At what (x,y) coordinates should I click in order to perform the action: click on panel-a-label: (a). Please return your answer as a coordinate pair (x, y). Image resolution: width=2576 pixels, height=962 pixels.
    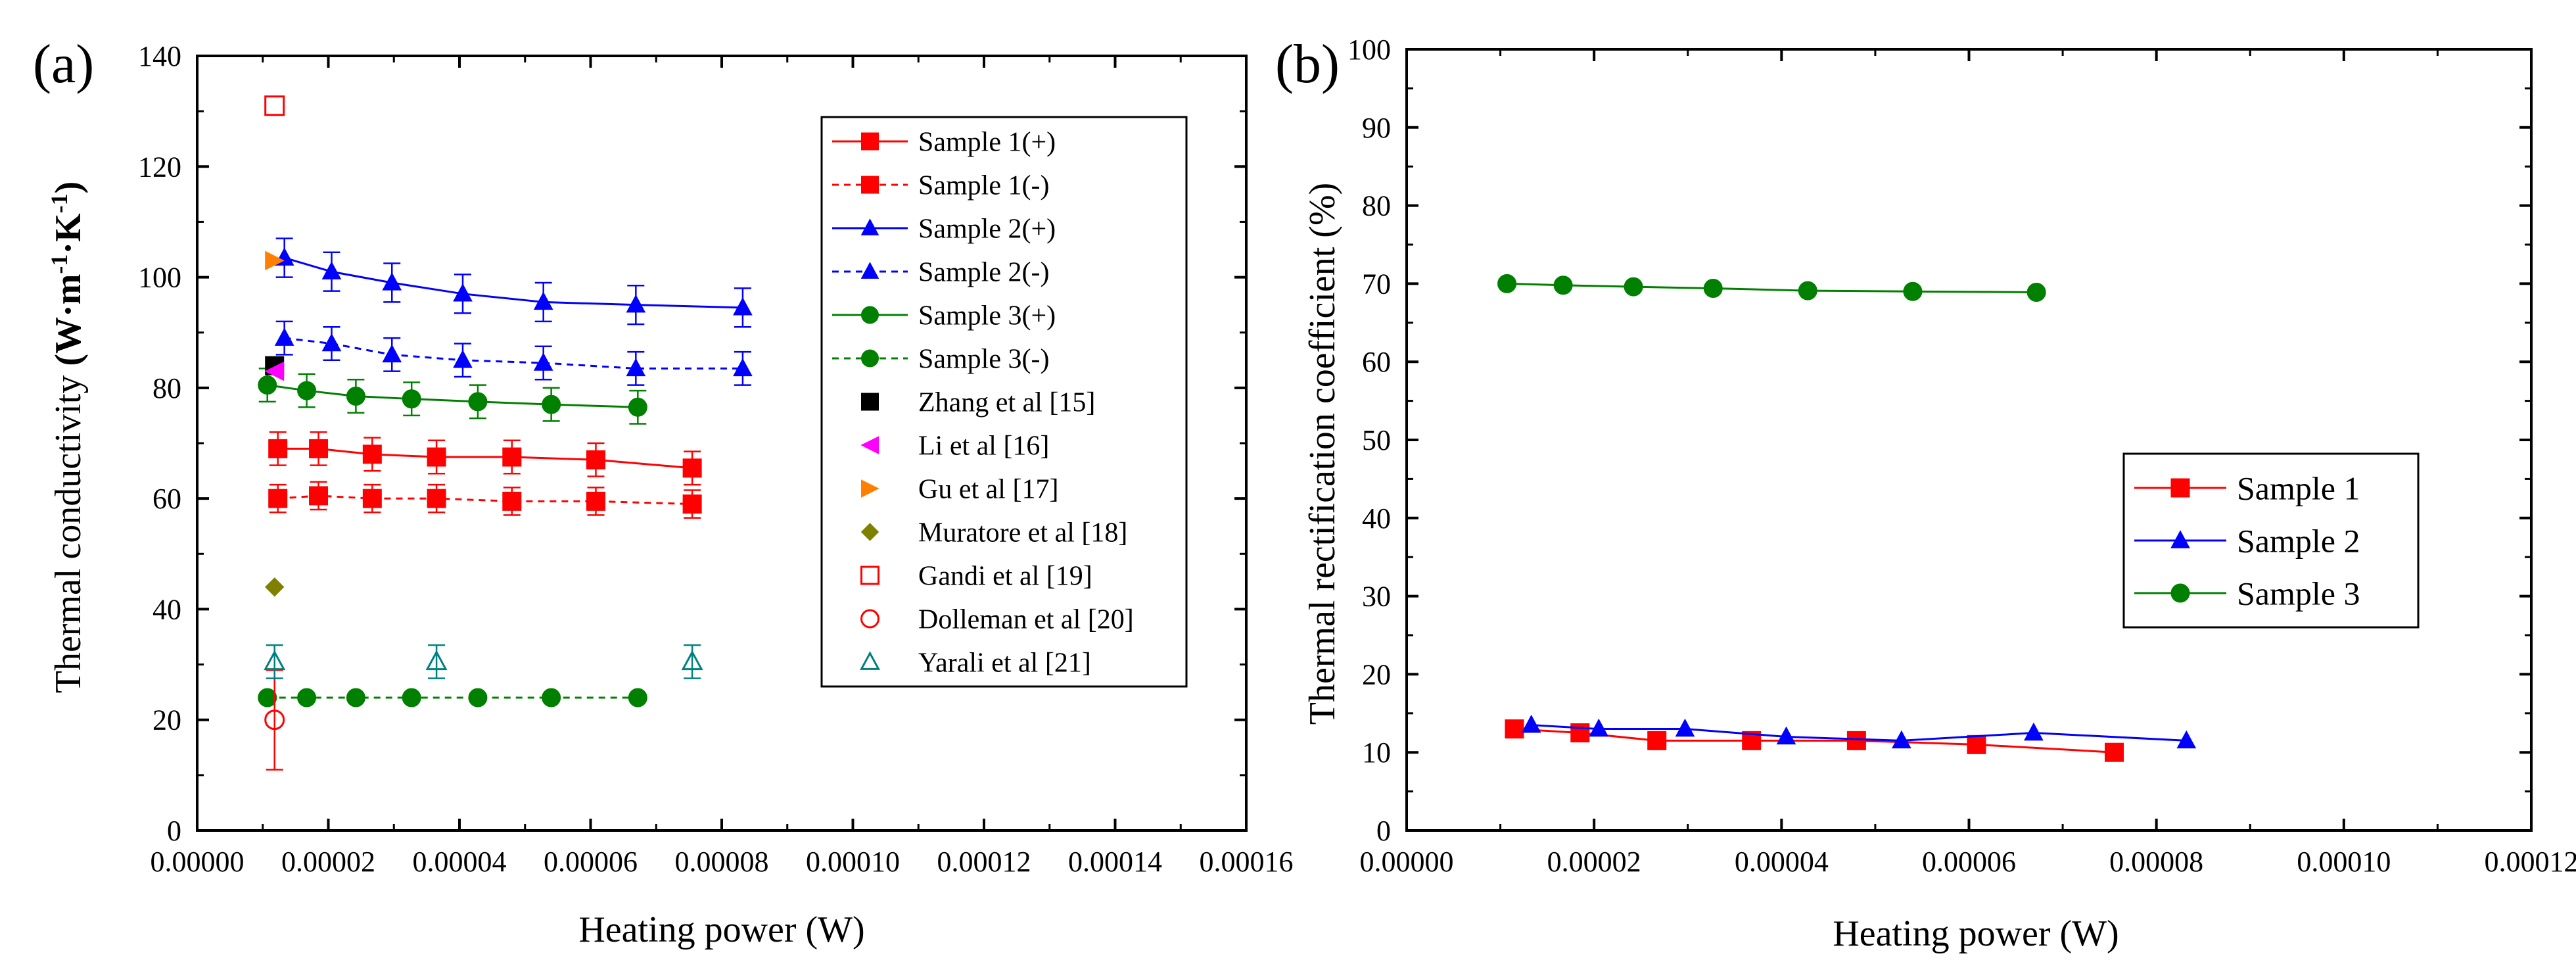
    Looking at the image, I should click on (64, 64).